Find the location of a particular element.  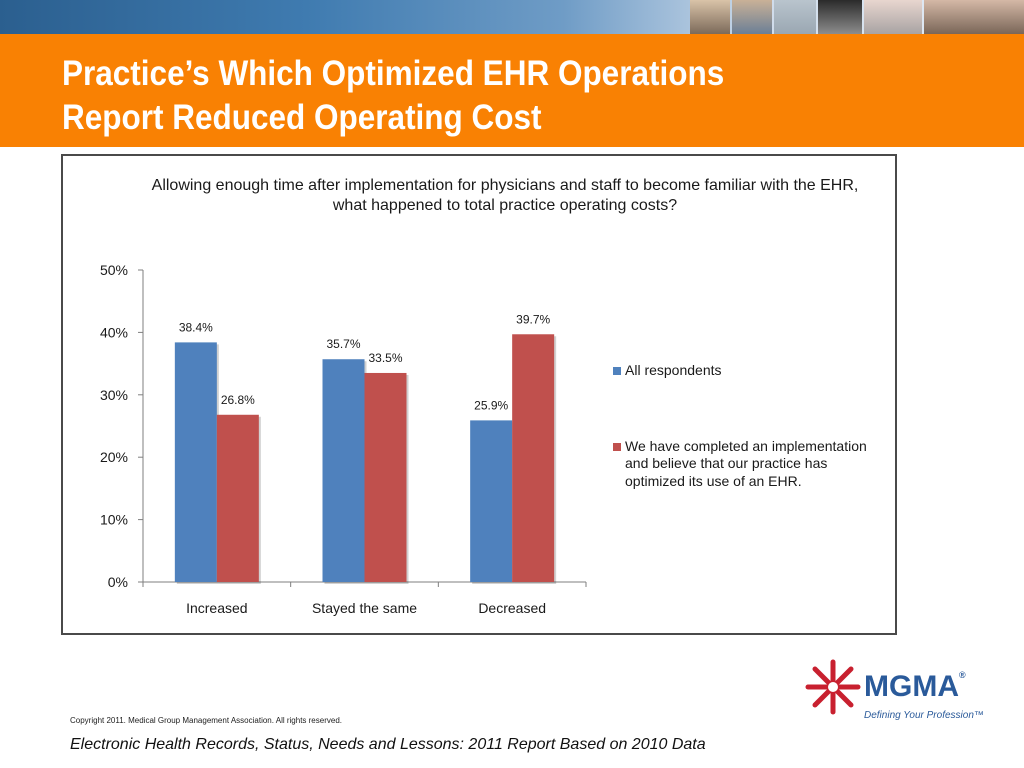

bar-value-label: 38.4% is located at coordinates (196, 327).